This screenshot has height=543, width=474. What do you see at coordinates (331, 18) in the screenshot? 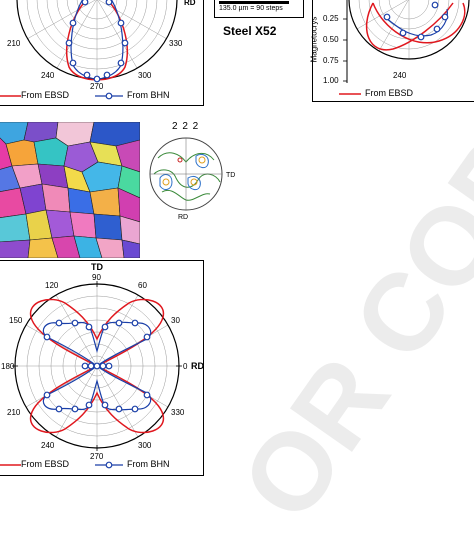
I see `y-tick: 0.25` at bounding box center [331, 18].